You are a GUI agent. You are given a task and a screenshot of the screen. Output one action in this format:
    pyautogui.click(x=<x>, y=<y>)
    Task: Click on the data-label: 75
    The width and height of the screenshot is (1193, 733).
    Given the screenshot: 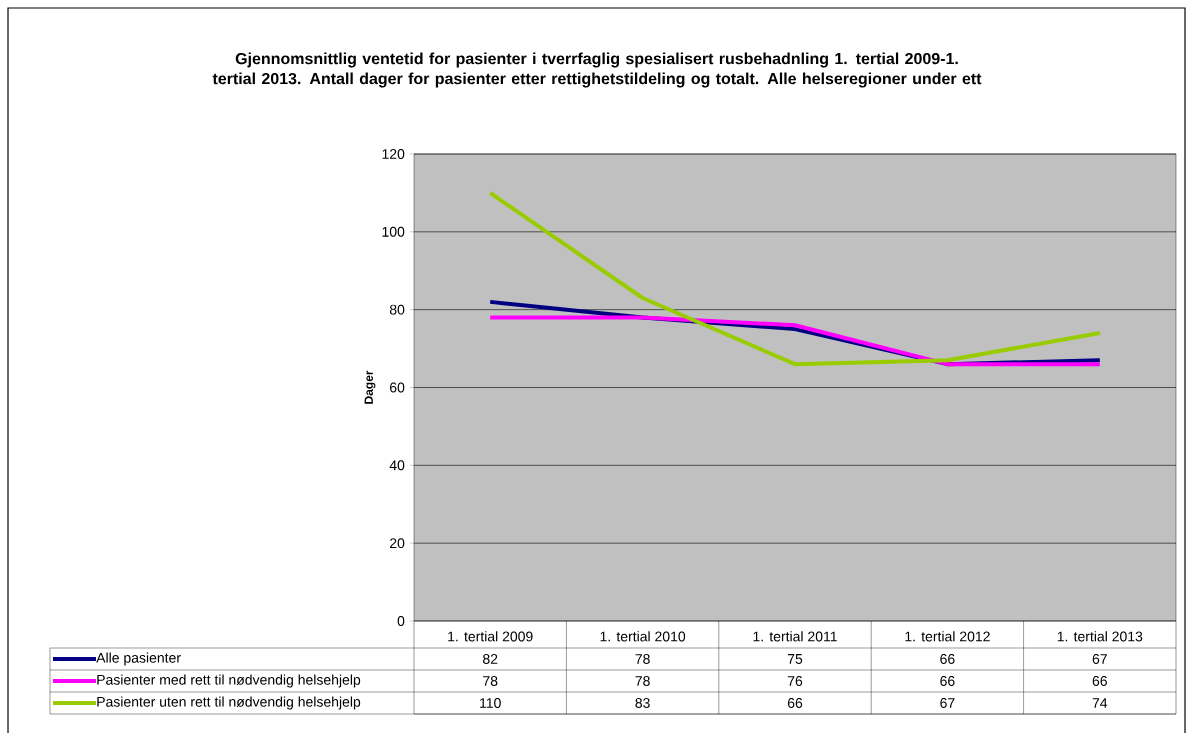 What is the action you would take?
    pyautogui.click(x=795, y=659)
    